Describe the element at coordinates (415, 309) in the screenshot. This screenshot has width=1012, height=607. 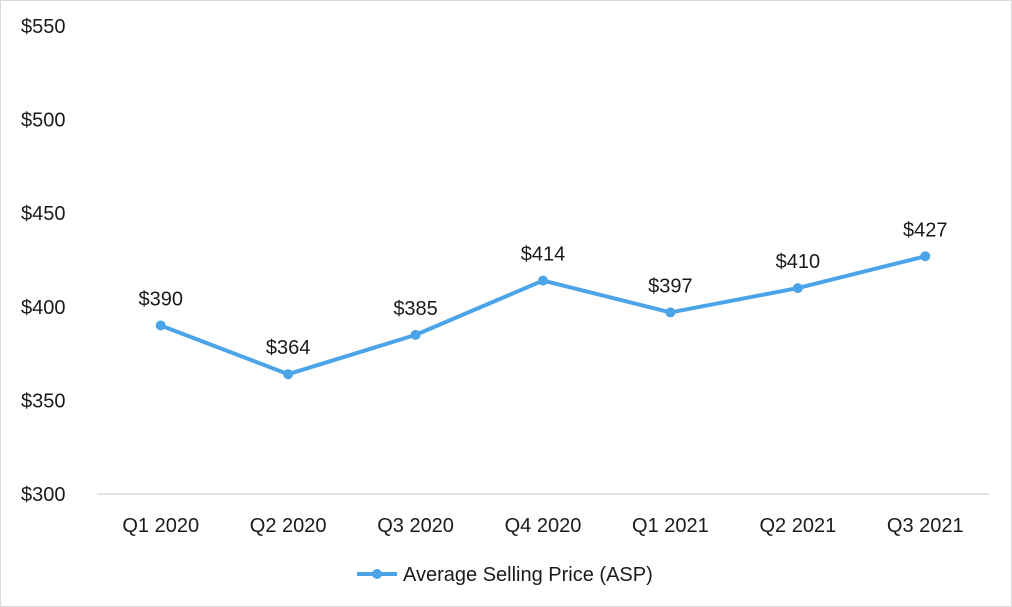
I see `data-label: $385` at that location.